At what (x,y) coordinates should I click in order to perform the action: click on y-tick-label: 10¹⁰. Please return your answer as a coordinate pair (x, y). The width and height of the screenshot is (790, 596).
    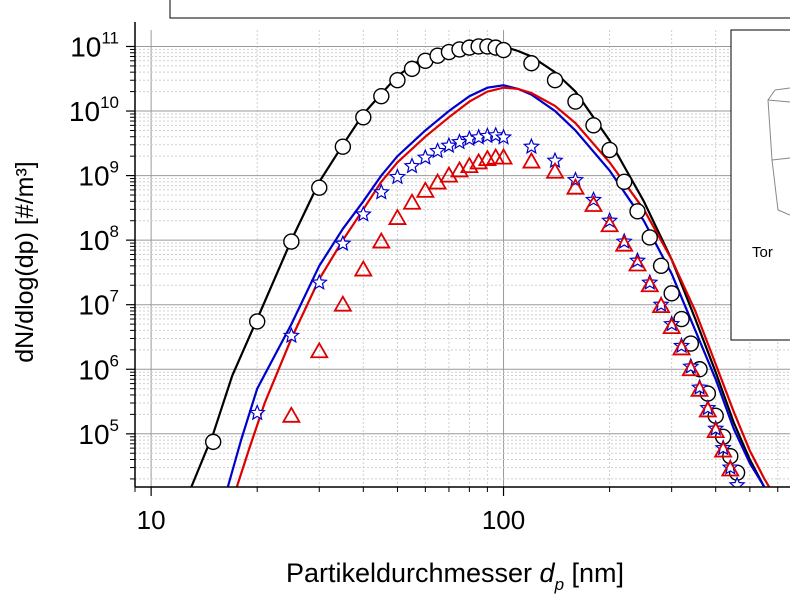
    Looking at the image, I should click on (94, 110).